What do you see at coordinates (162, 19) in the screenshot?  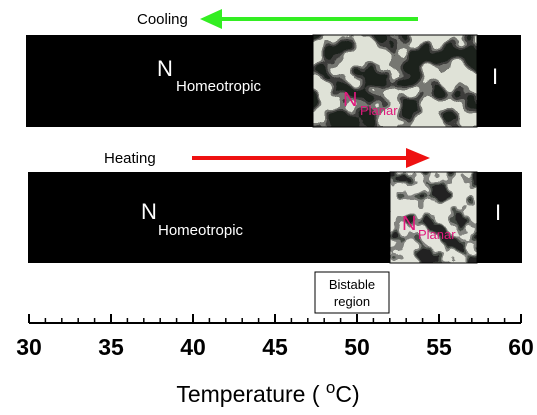 I see `cooling-label: Cooling` at bounding box center [162, 19].